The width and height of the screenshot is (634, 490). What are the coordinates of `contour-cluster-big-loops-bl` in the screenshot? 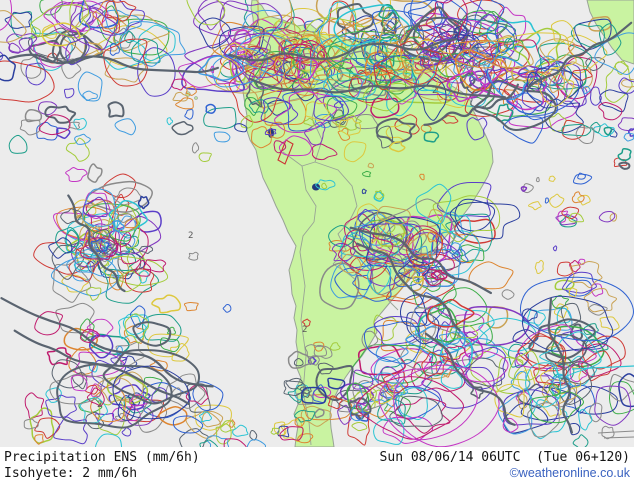 It's located at (128, 388).